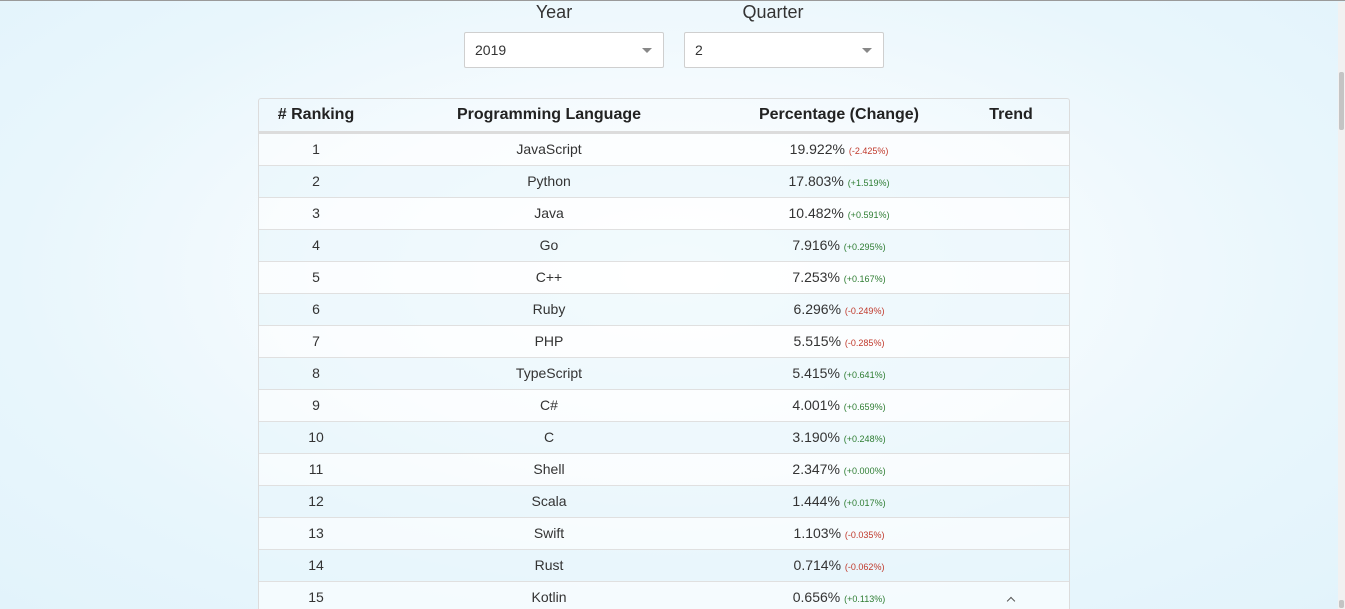  What do you see at coordinates (664, 502) in the screenshot?
I see `table-row: 12 Scala 1.444% (+0.017%)` at bounding box center [664, 502].